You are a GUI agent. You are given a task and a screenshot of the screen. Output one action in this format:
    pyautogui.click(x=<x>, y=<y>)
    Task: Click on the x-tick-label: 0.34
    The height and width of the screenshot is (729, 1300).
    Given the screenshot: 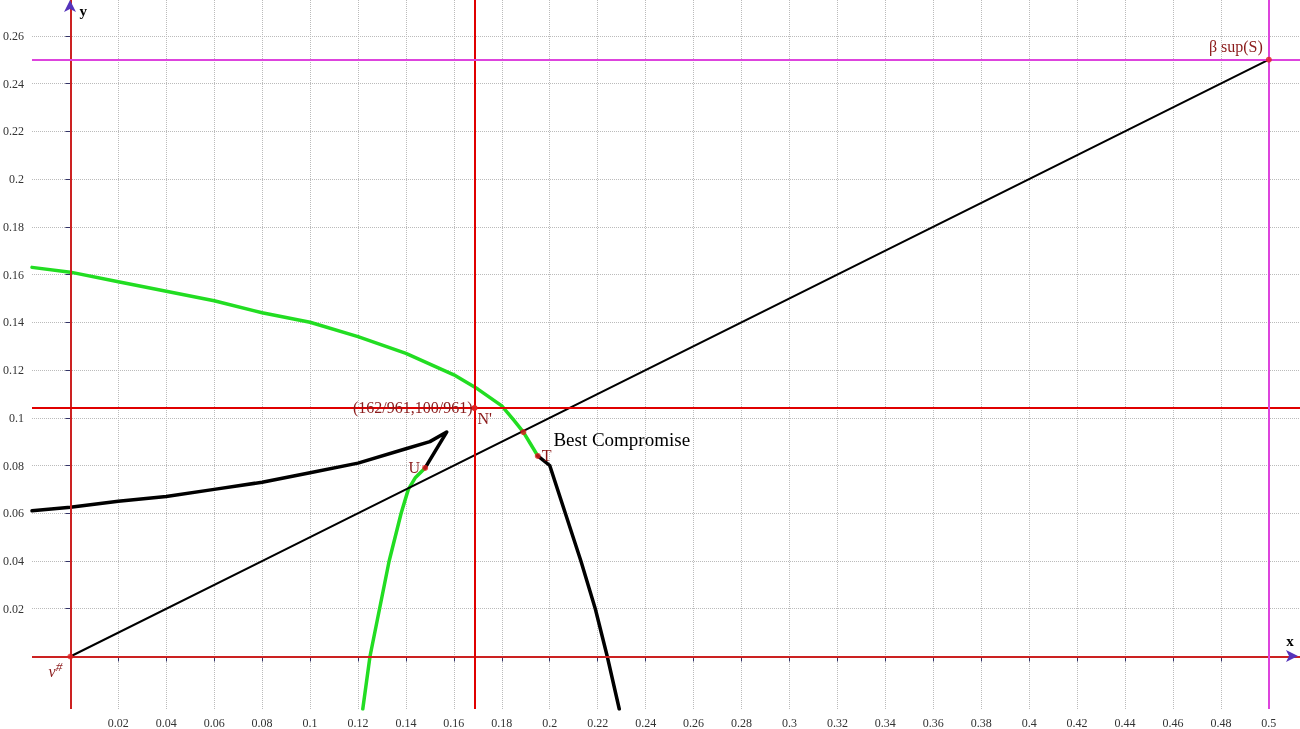 What is the action you would take?
    pyautogui.click(x=885, y=722)
    